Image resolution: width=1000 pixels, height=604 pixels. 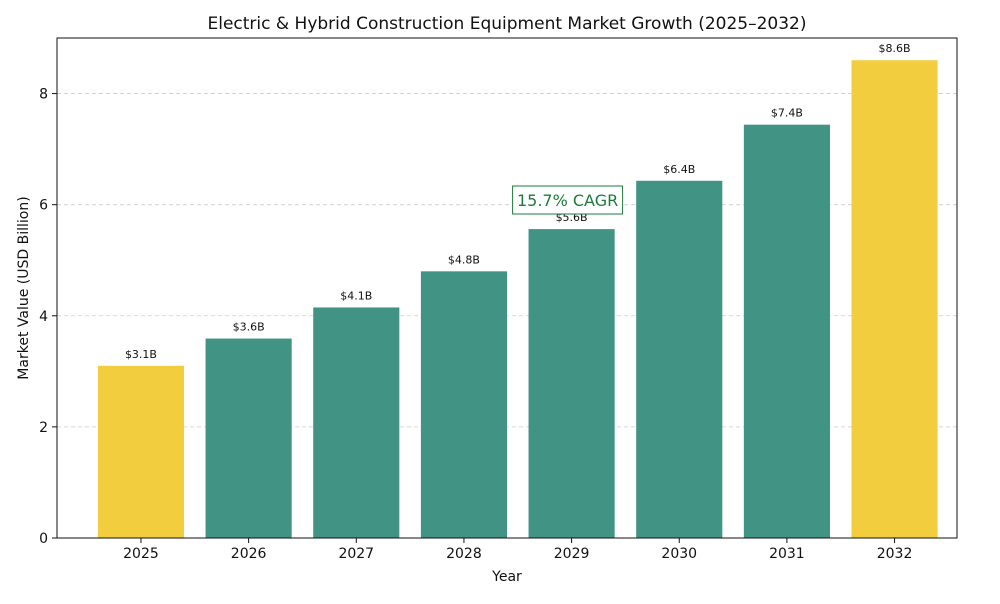 I want to click on y-axis-ticks: 0 2 4 6 8, so click(x=48, y=317).